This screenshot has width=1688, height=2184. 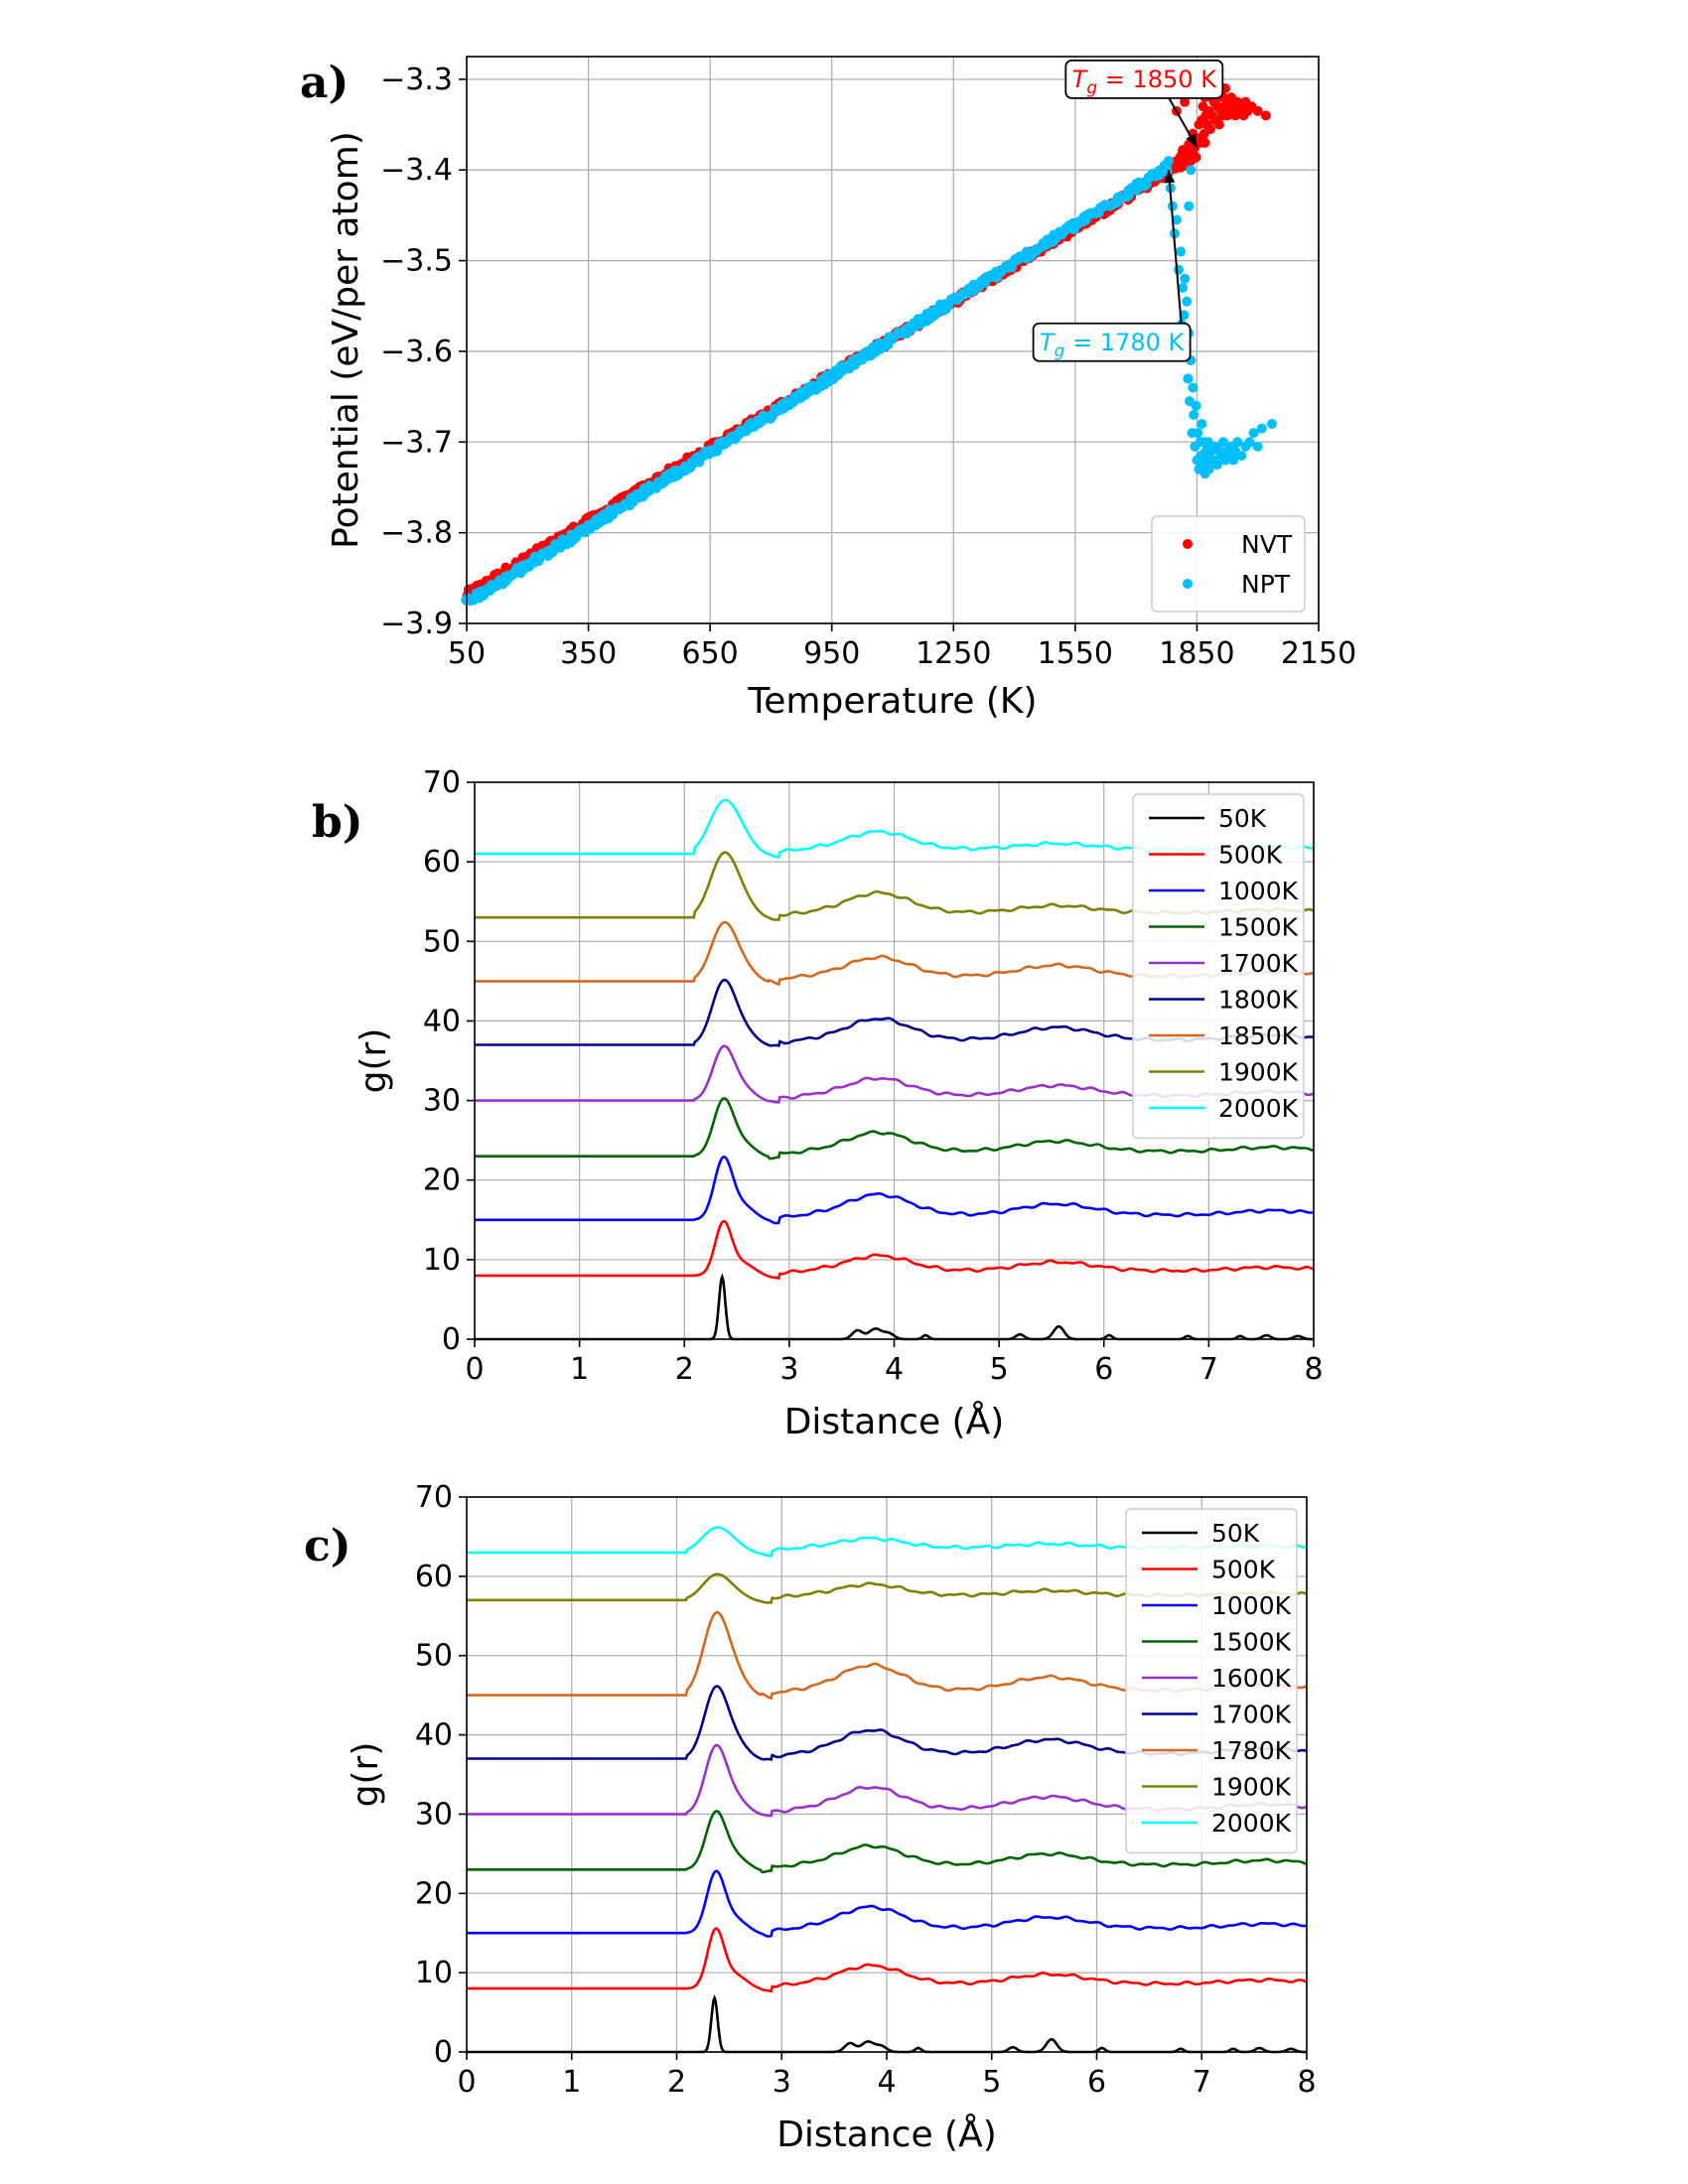 I want to click on a-y-tick-label: −3.5, so click(x=416, y=261).